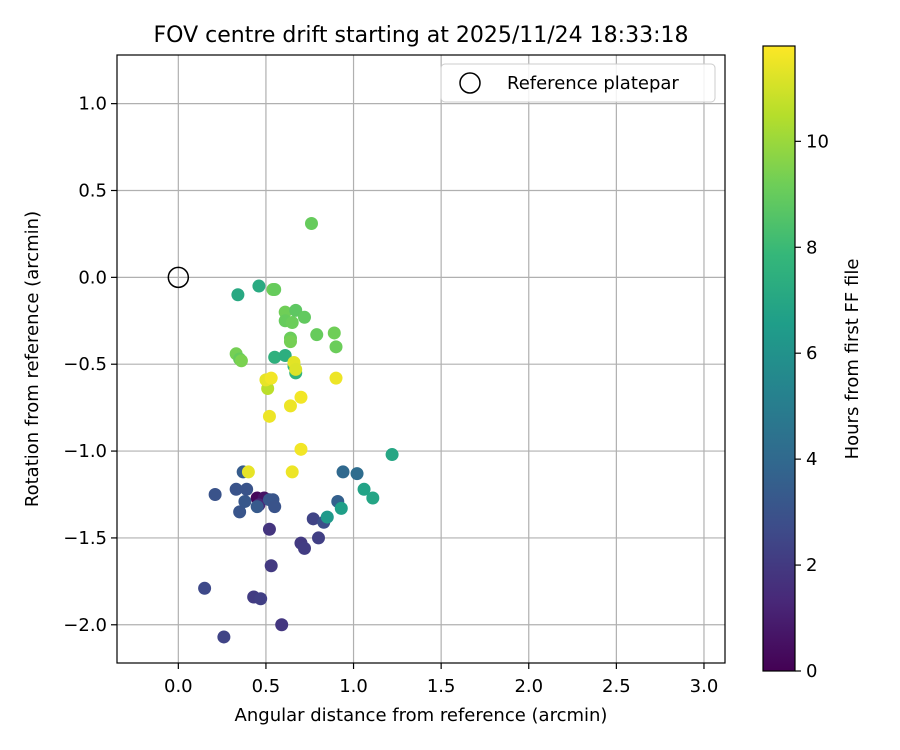 The width and height of the screenshot is (900, 750). I want to click on colorbar-label: Hours from first FF file, so click(852, 359).